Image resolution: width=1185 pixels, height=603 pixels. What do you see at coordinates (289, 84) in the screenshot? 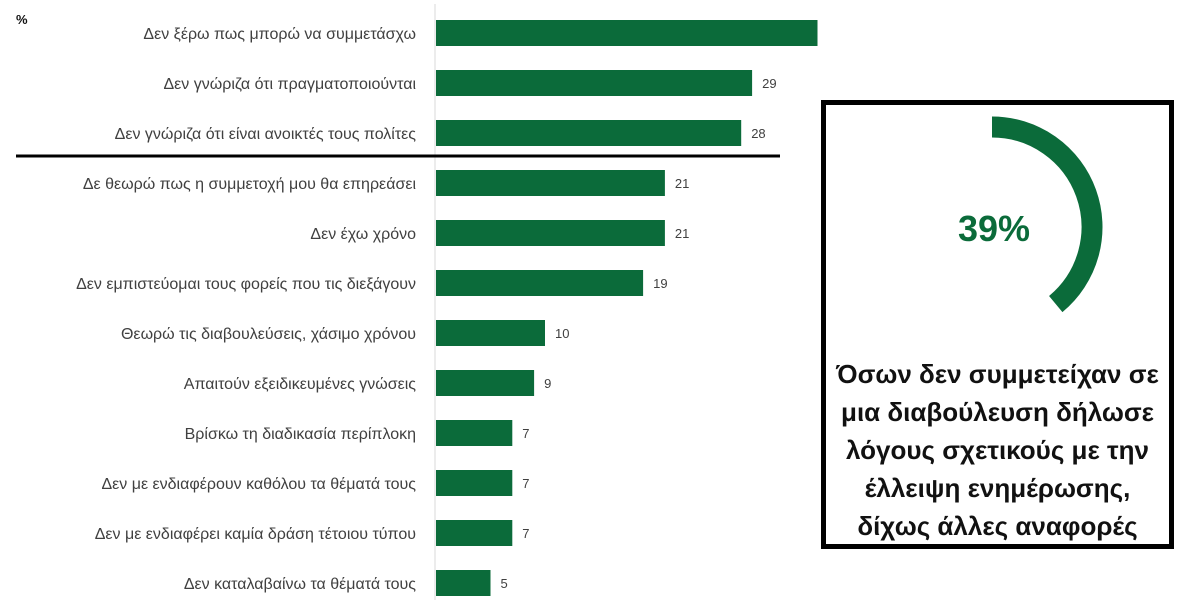
I see `category-label: Δεν γνώριζα ότι πραγματοποιούνται` at bounding box center [289, 84].